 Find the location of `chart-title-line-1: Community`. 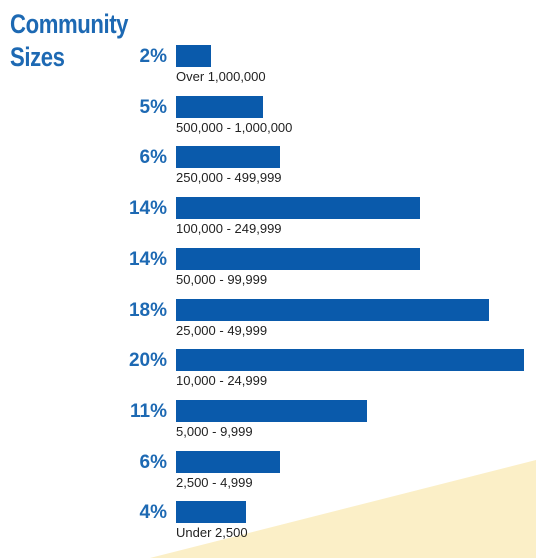

chart-title-line-1: Community is located at coordinates (69, 24).